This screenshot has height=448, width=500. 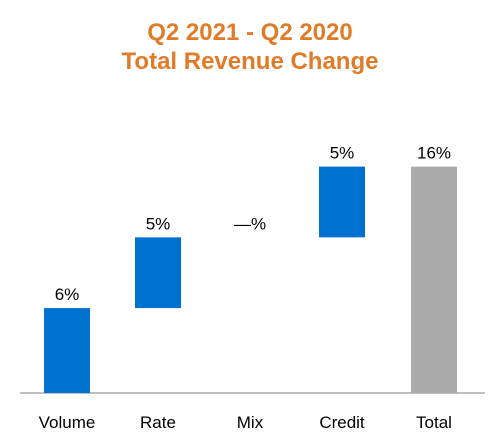 What do you see at coordinates (250, 32) in the screenshot?
I see `chart-title: Q2 2021 - Q2 2020` at bounding box center [250, 32].